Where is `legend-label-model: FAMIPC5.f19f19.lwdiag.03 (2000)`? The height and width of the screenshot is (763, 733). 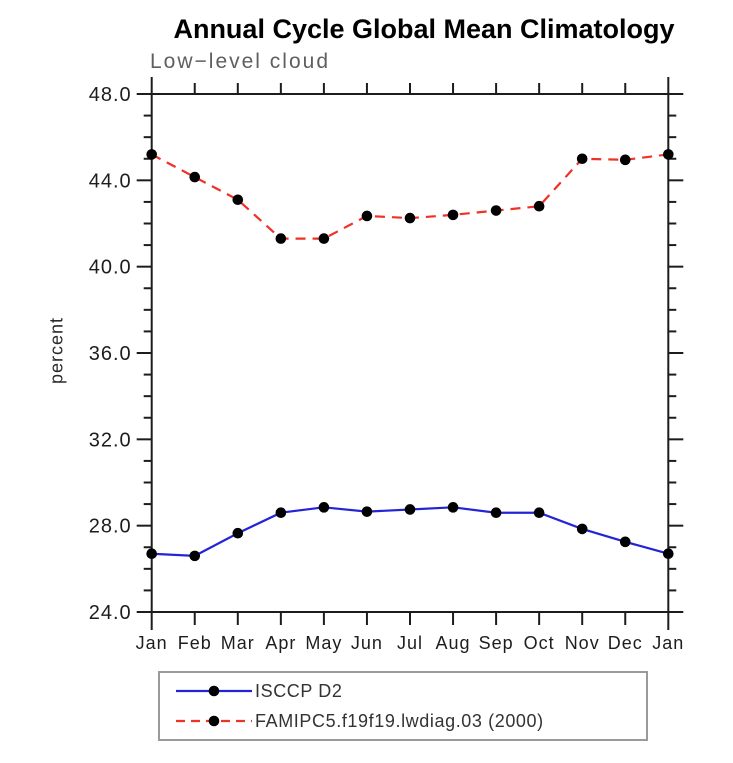 legend-label-model: FAMIPC5.f19f19.lwdiag.03 (2000) is located at coordinates (399, 720).